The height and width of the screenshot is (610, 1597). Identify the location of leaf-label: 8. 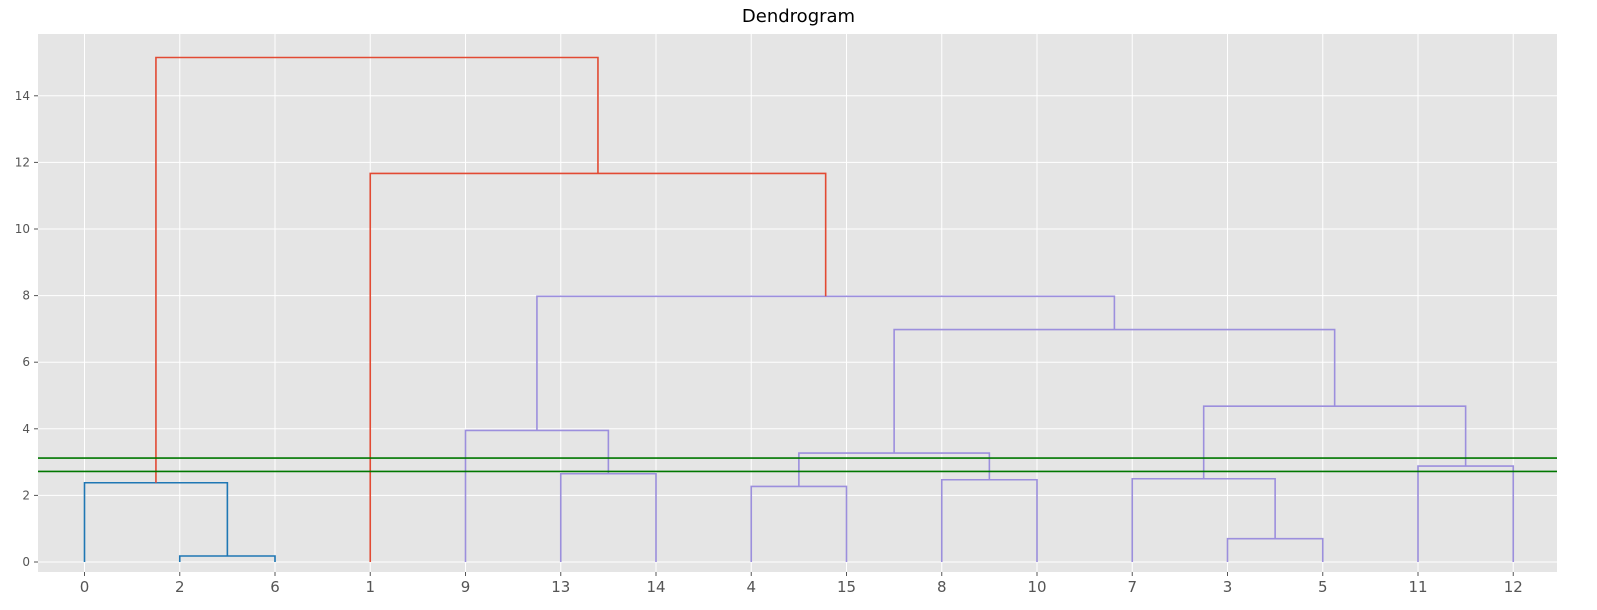
(942, 587).